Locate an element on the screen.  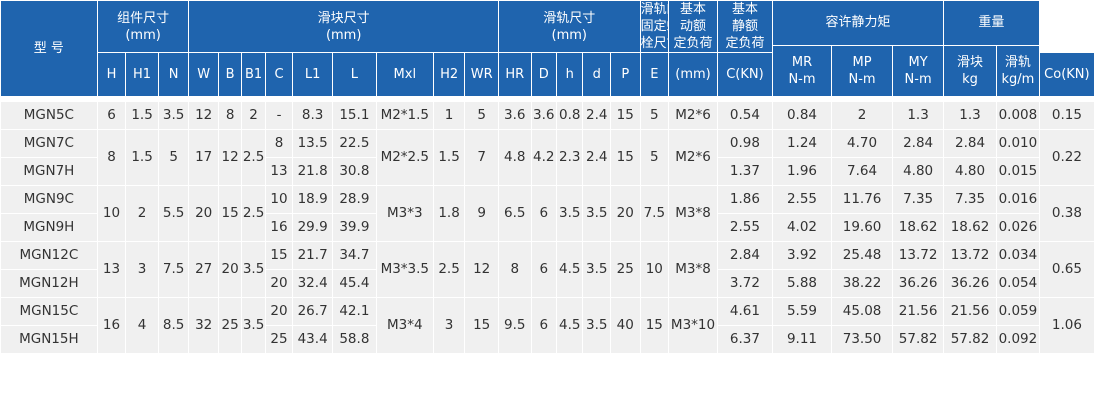
header-sub-h1: H1 is located at coordinates (142, 74).